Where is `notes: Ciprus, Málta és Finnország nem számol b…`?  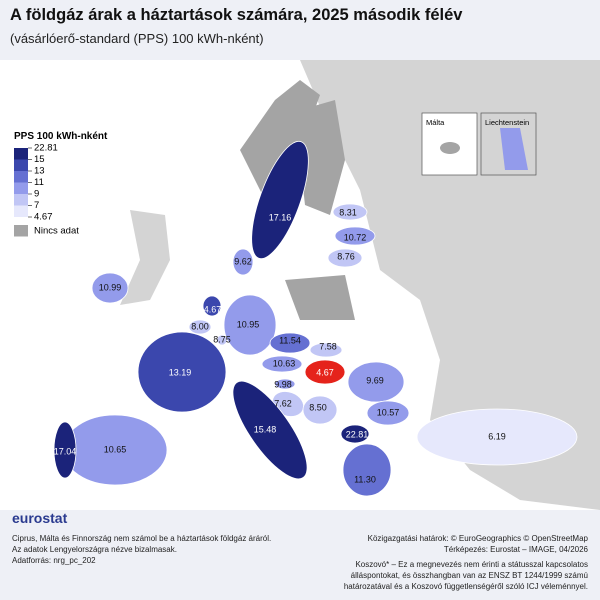 notes: Ciprus, Málta és Finnország nem számol b… is located at coordinates (141, 549).